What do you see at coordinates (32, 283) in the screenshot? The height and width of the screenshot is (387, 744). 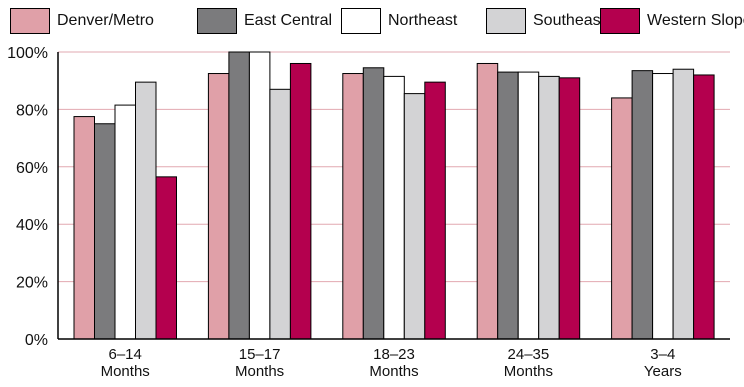 I see `y-tick-label: 20%` at bounding box center [32, 283].